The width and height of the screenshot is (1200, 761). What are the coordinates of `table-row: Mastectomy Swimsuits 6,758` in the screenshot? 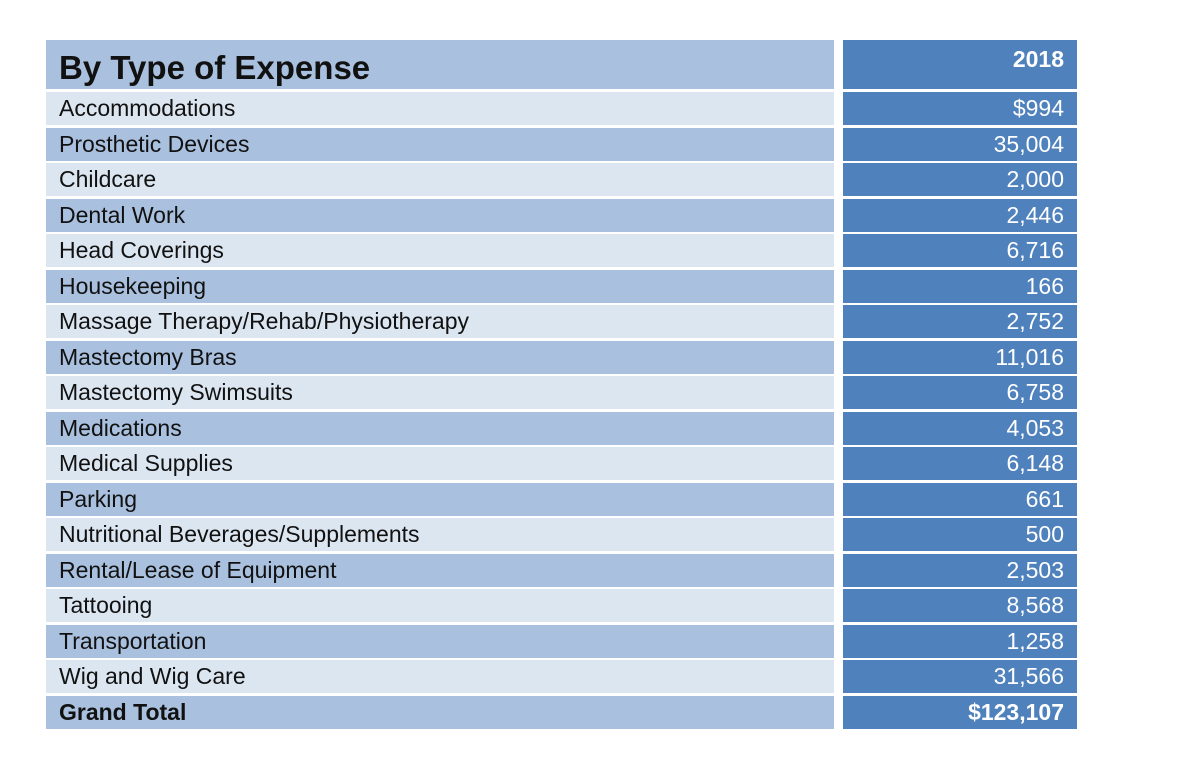 It's located at (561, 392).